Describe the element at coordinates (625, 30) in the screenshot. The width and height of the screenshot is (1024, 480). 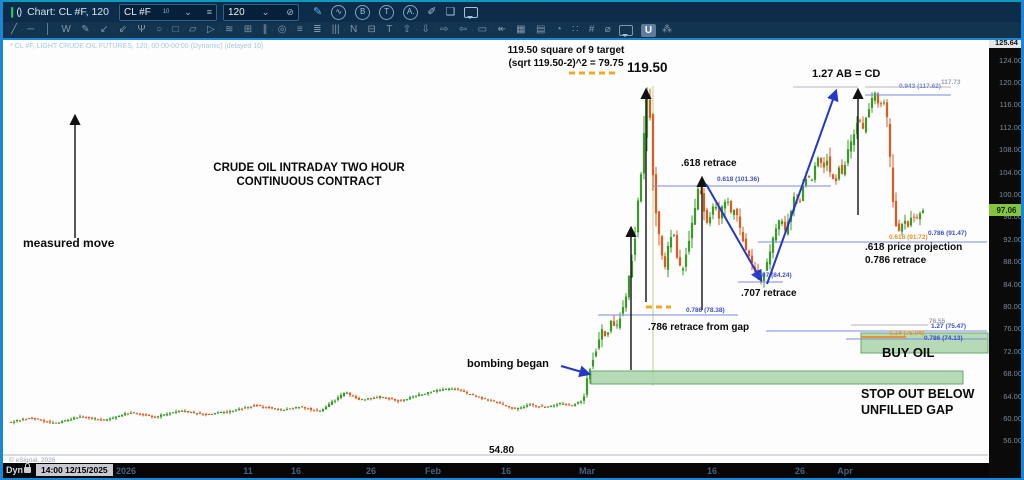
I see `callout-bubble-icon` at that location.